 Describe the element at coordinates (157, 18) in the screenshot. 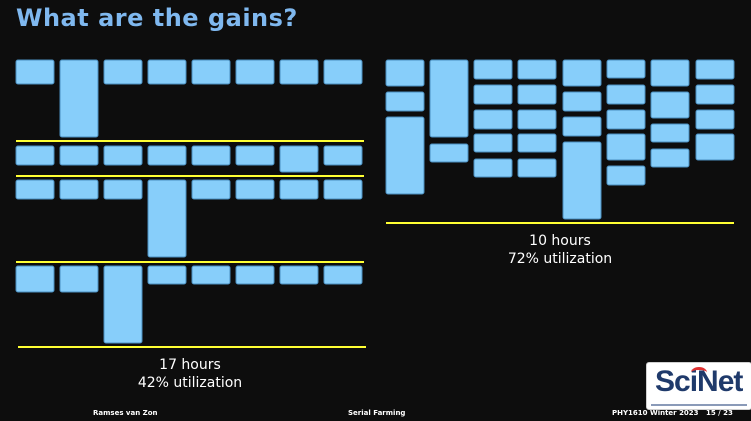

I see `slide-title: What are the gains?` at that location.